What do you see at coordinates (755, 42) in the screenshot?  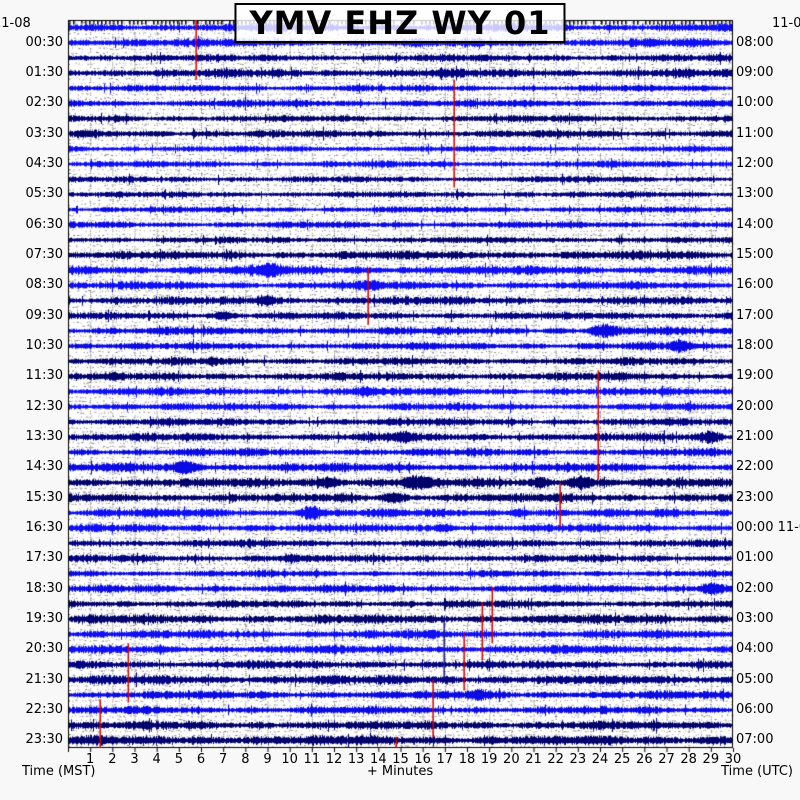 I see `right-time-label: 08:00` at bounding box center [755, 42].